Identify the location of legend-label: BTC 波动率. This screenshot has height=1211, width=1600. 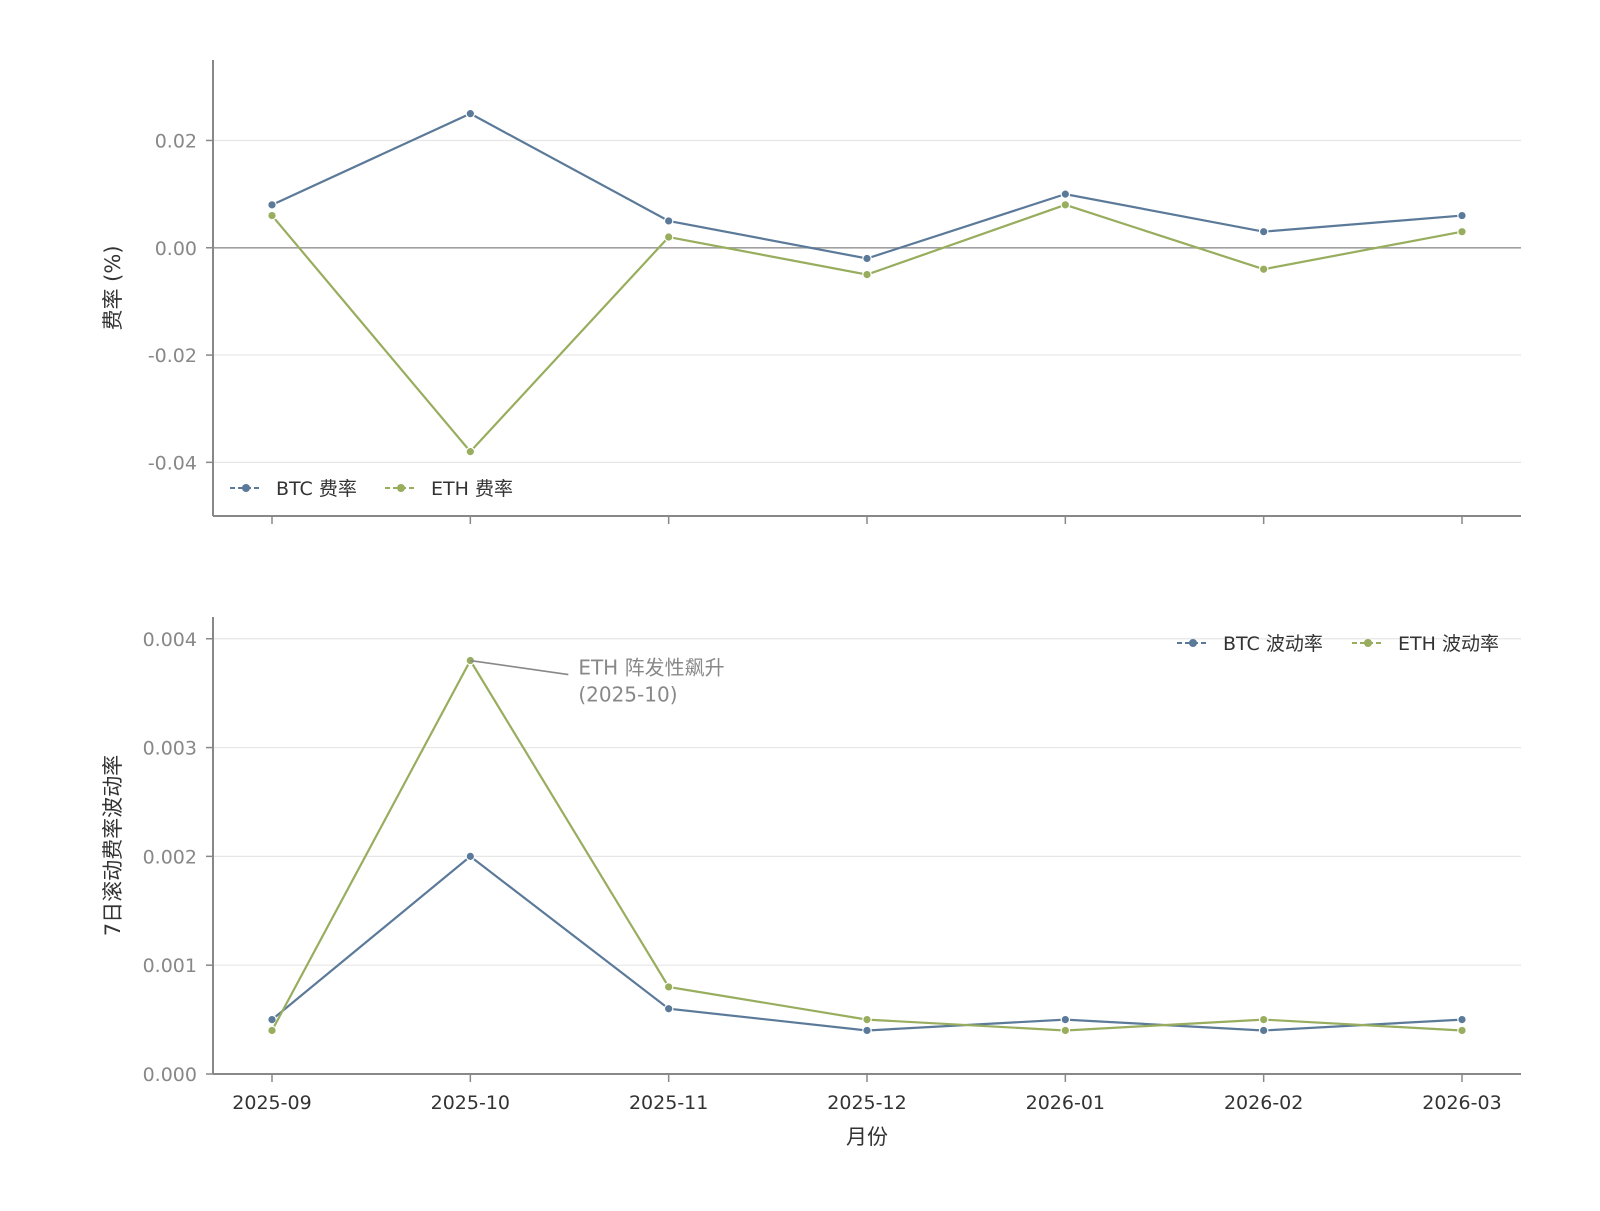
(1273, 644).